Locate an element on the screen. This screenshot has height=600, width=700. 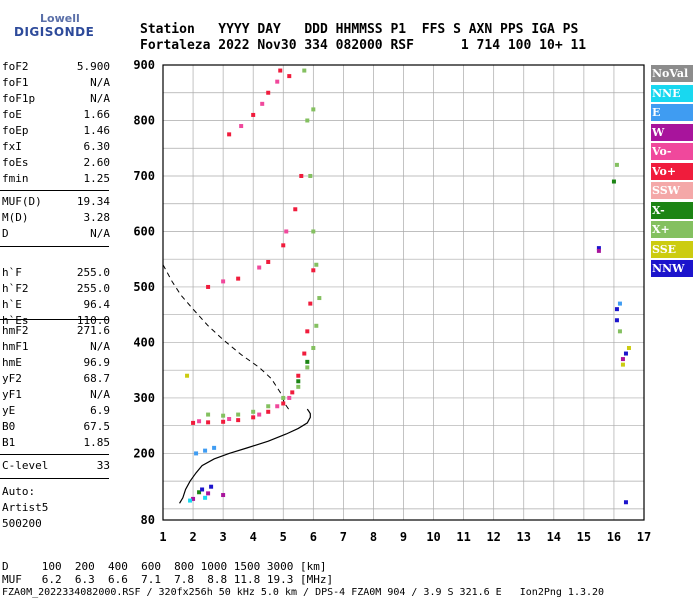
param-value: 19.34 is located at coordinates (93, 201).